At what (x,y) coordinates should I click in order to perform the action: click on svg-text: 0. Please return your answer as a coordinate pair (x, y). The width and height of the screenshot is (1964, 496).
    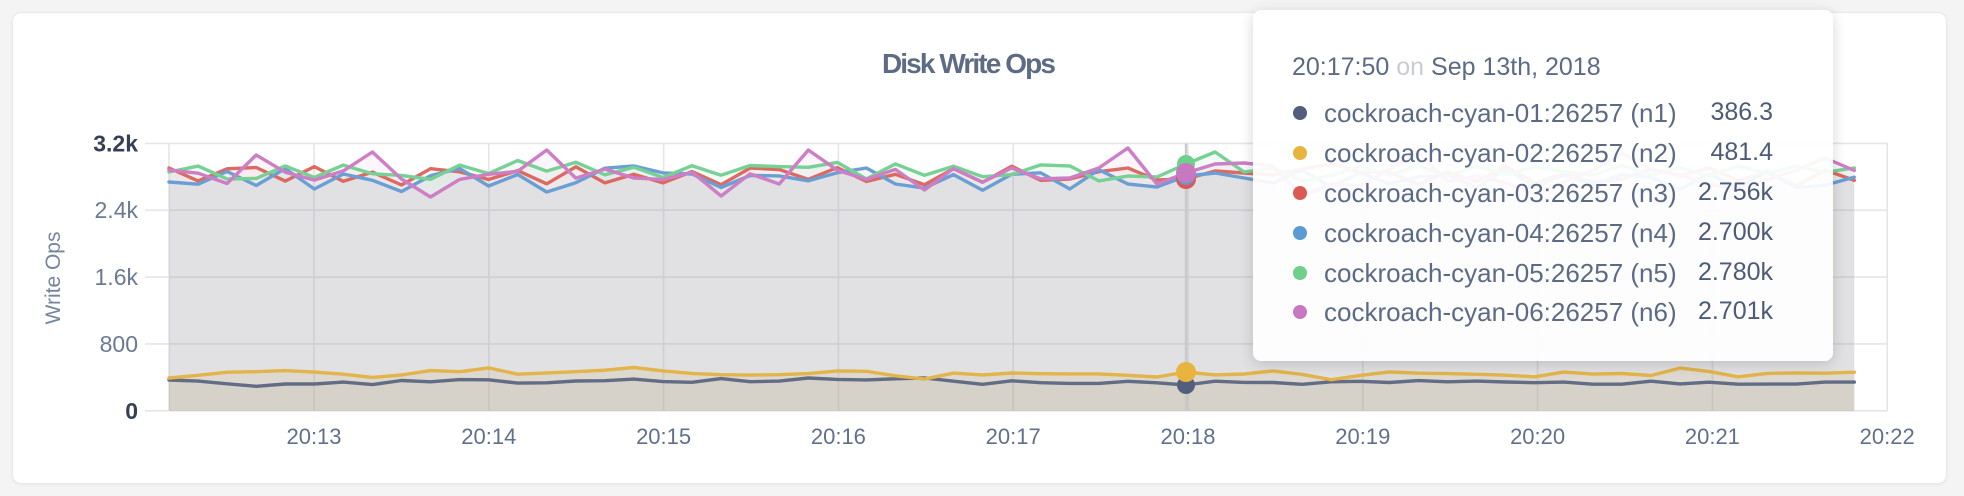
    Looking at the image, I should click on (131, 411).